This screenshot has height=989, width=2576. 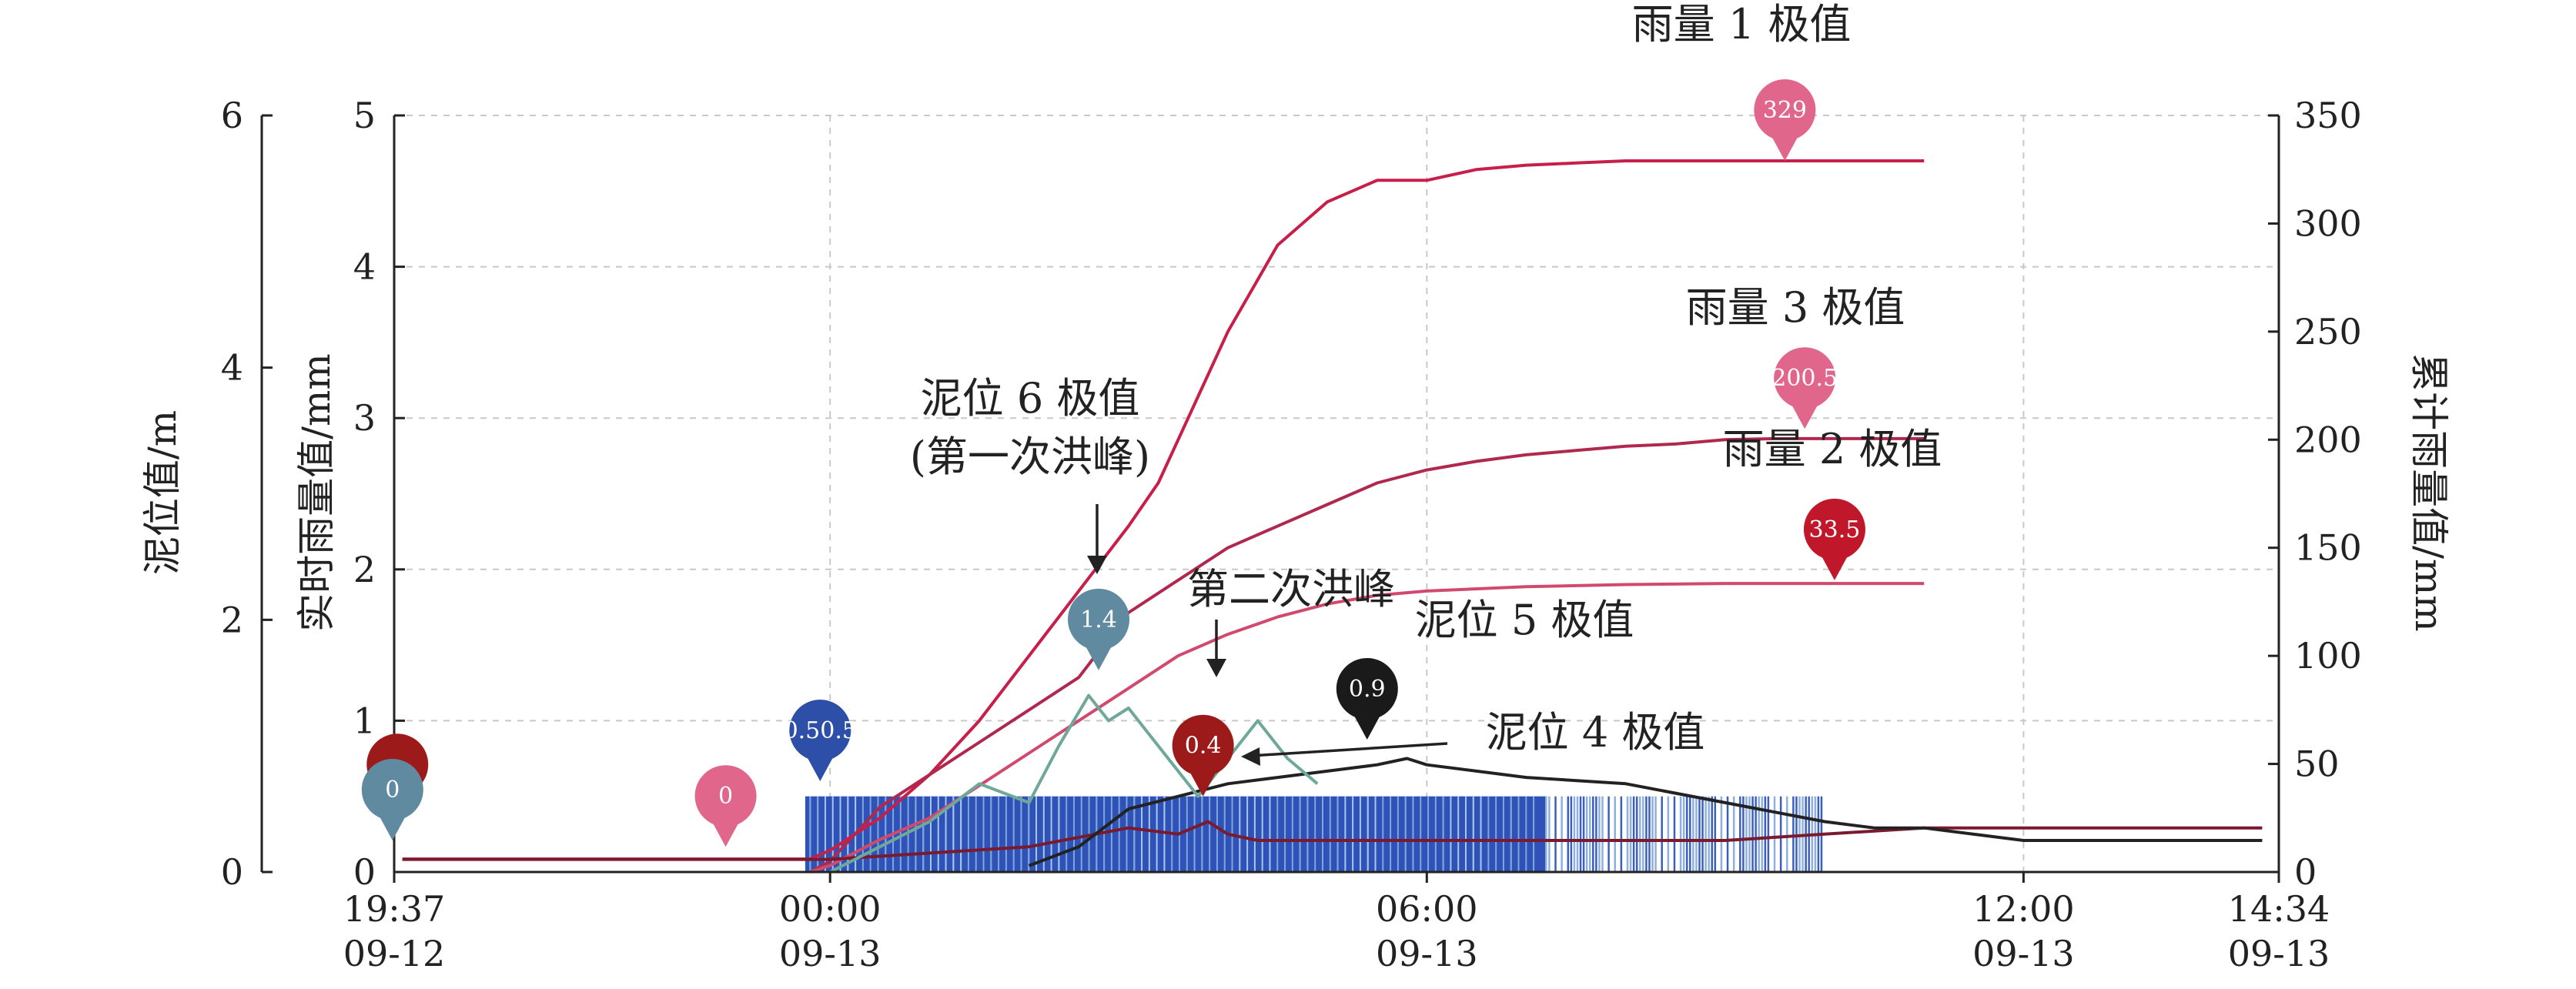 I want to click on annotation-rain3-max: 雨量 3 极值, so click(x=1795, y=307).